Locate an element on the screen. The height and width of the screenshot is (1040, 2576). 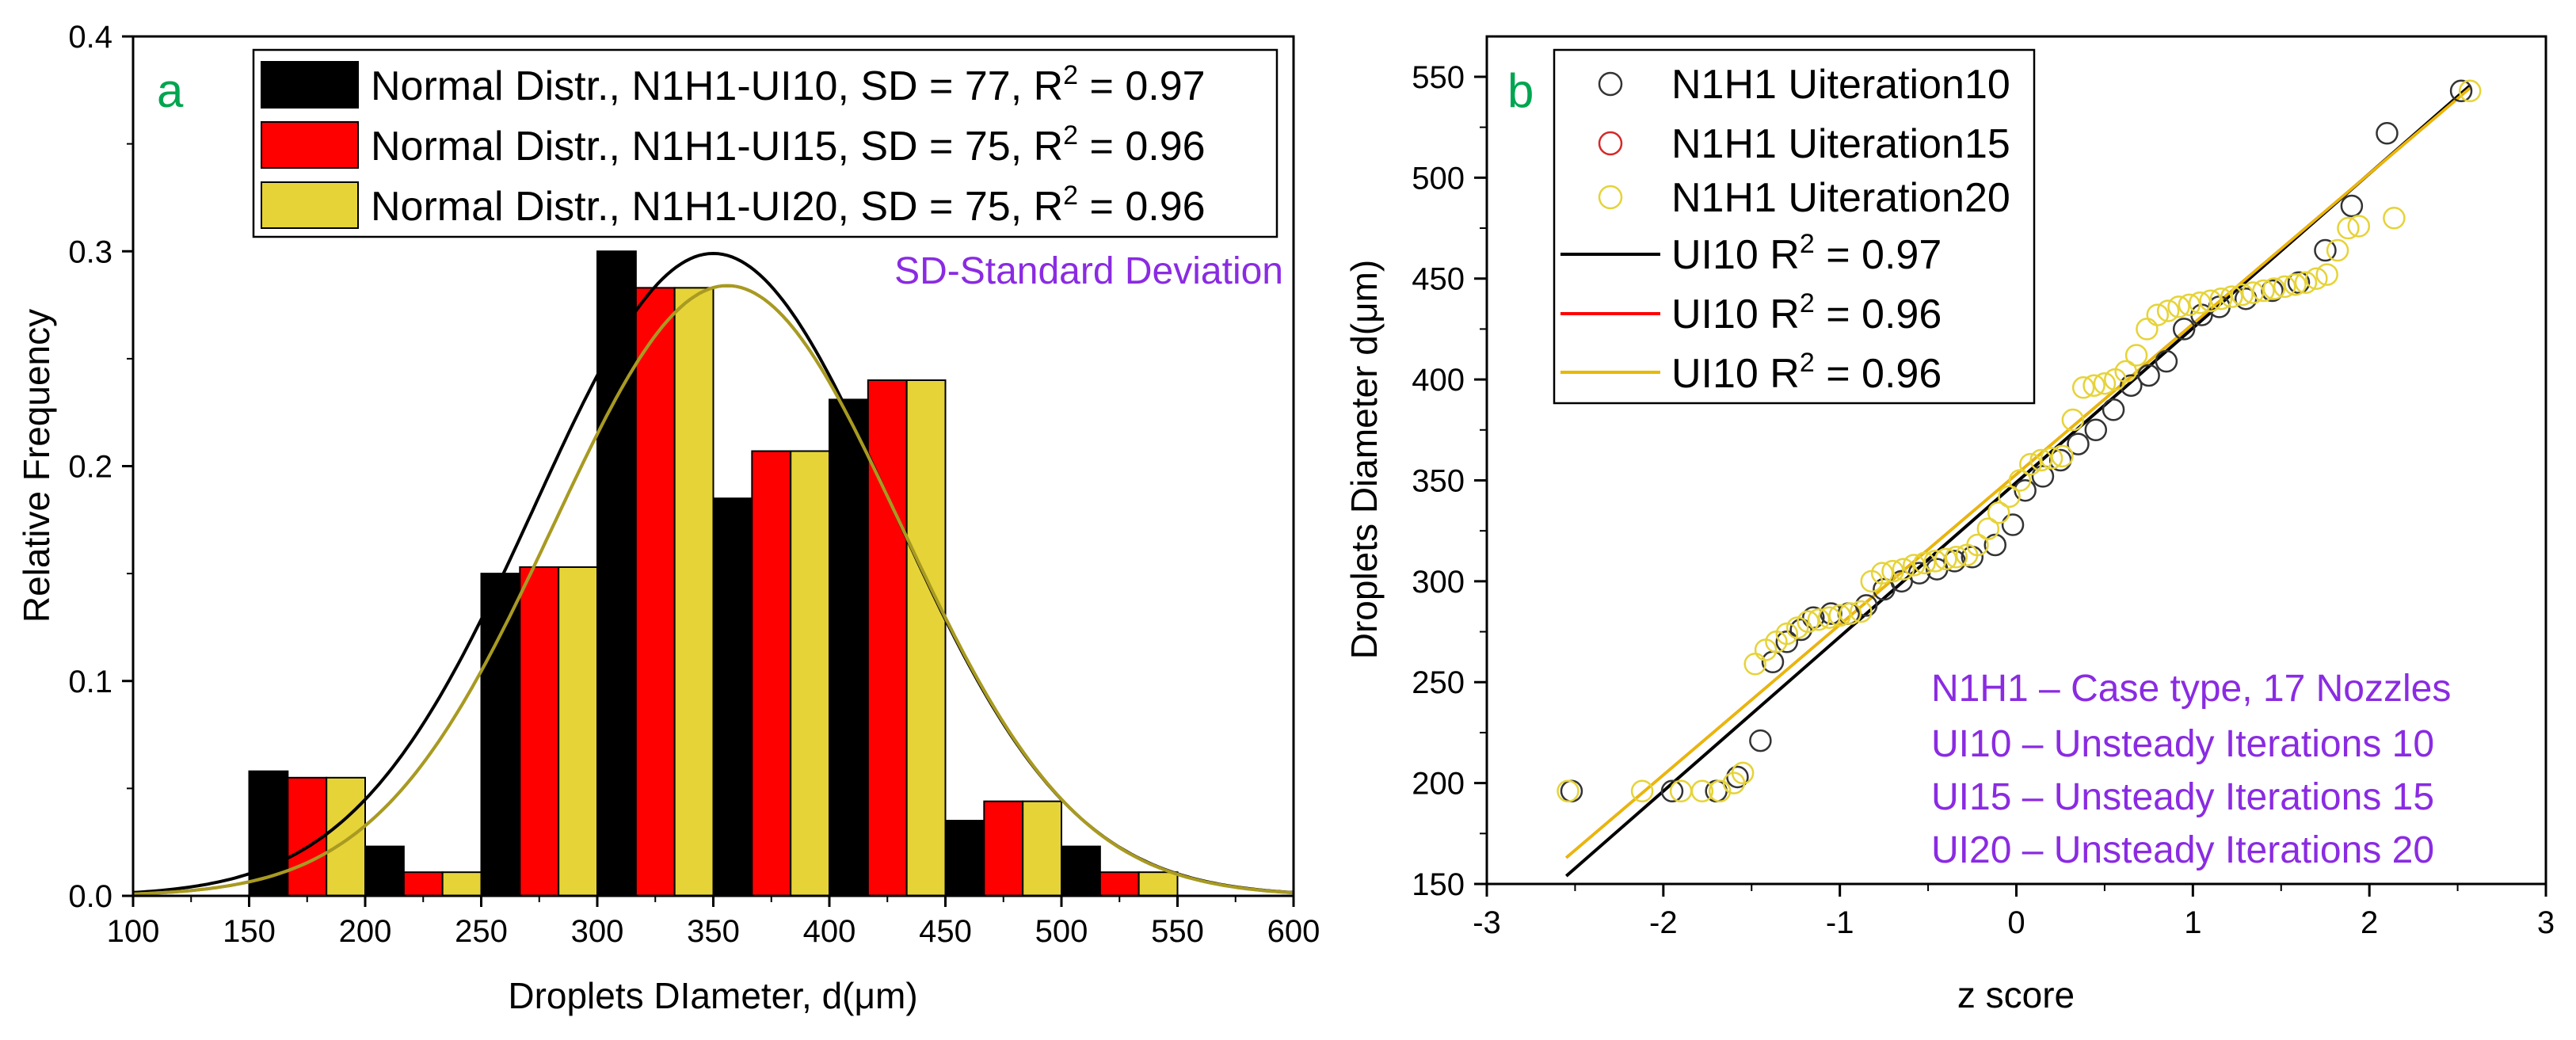
x-tick-label-a: 200 is located at coordinates (366, 931).